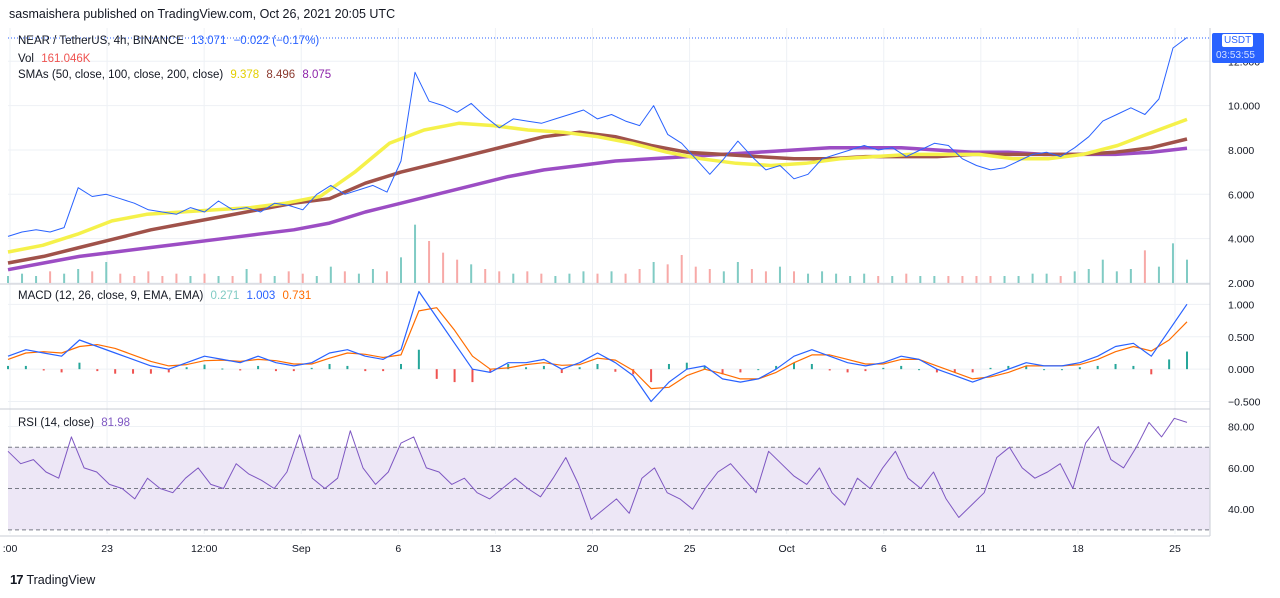  What do you see at coordinates (1241, 151) in the screenshot?
I see `y-tick-label: 8.000` at bounding box center [1241, 151].